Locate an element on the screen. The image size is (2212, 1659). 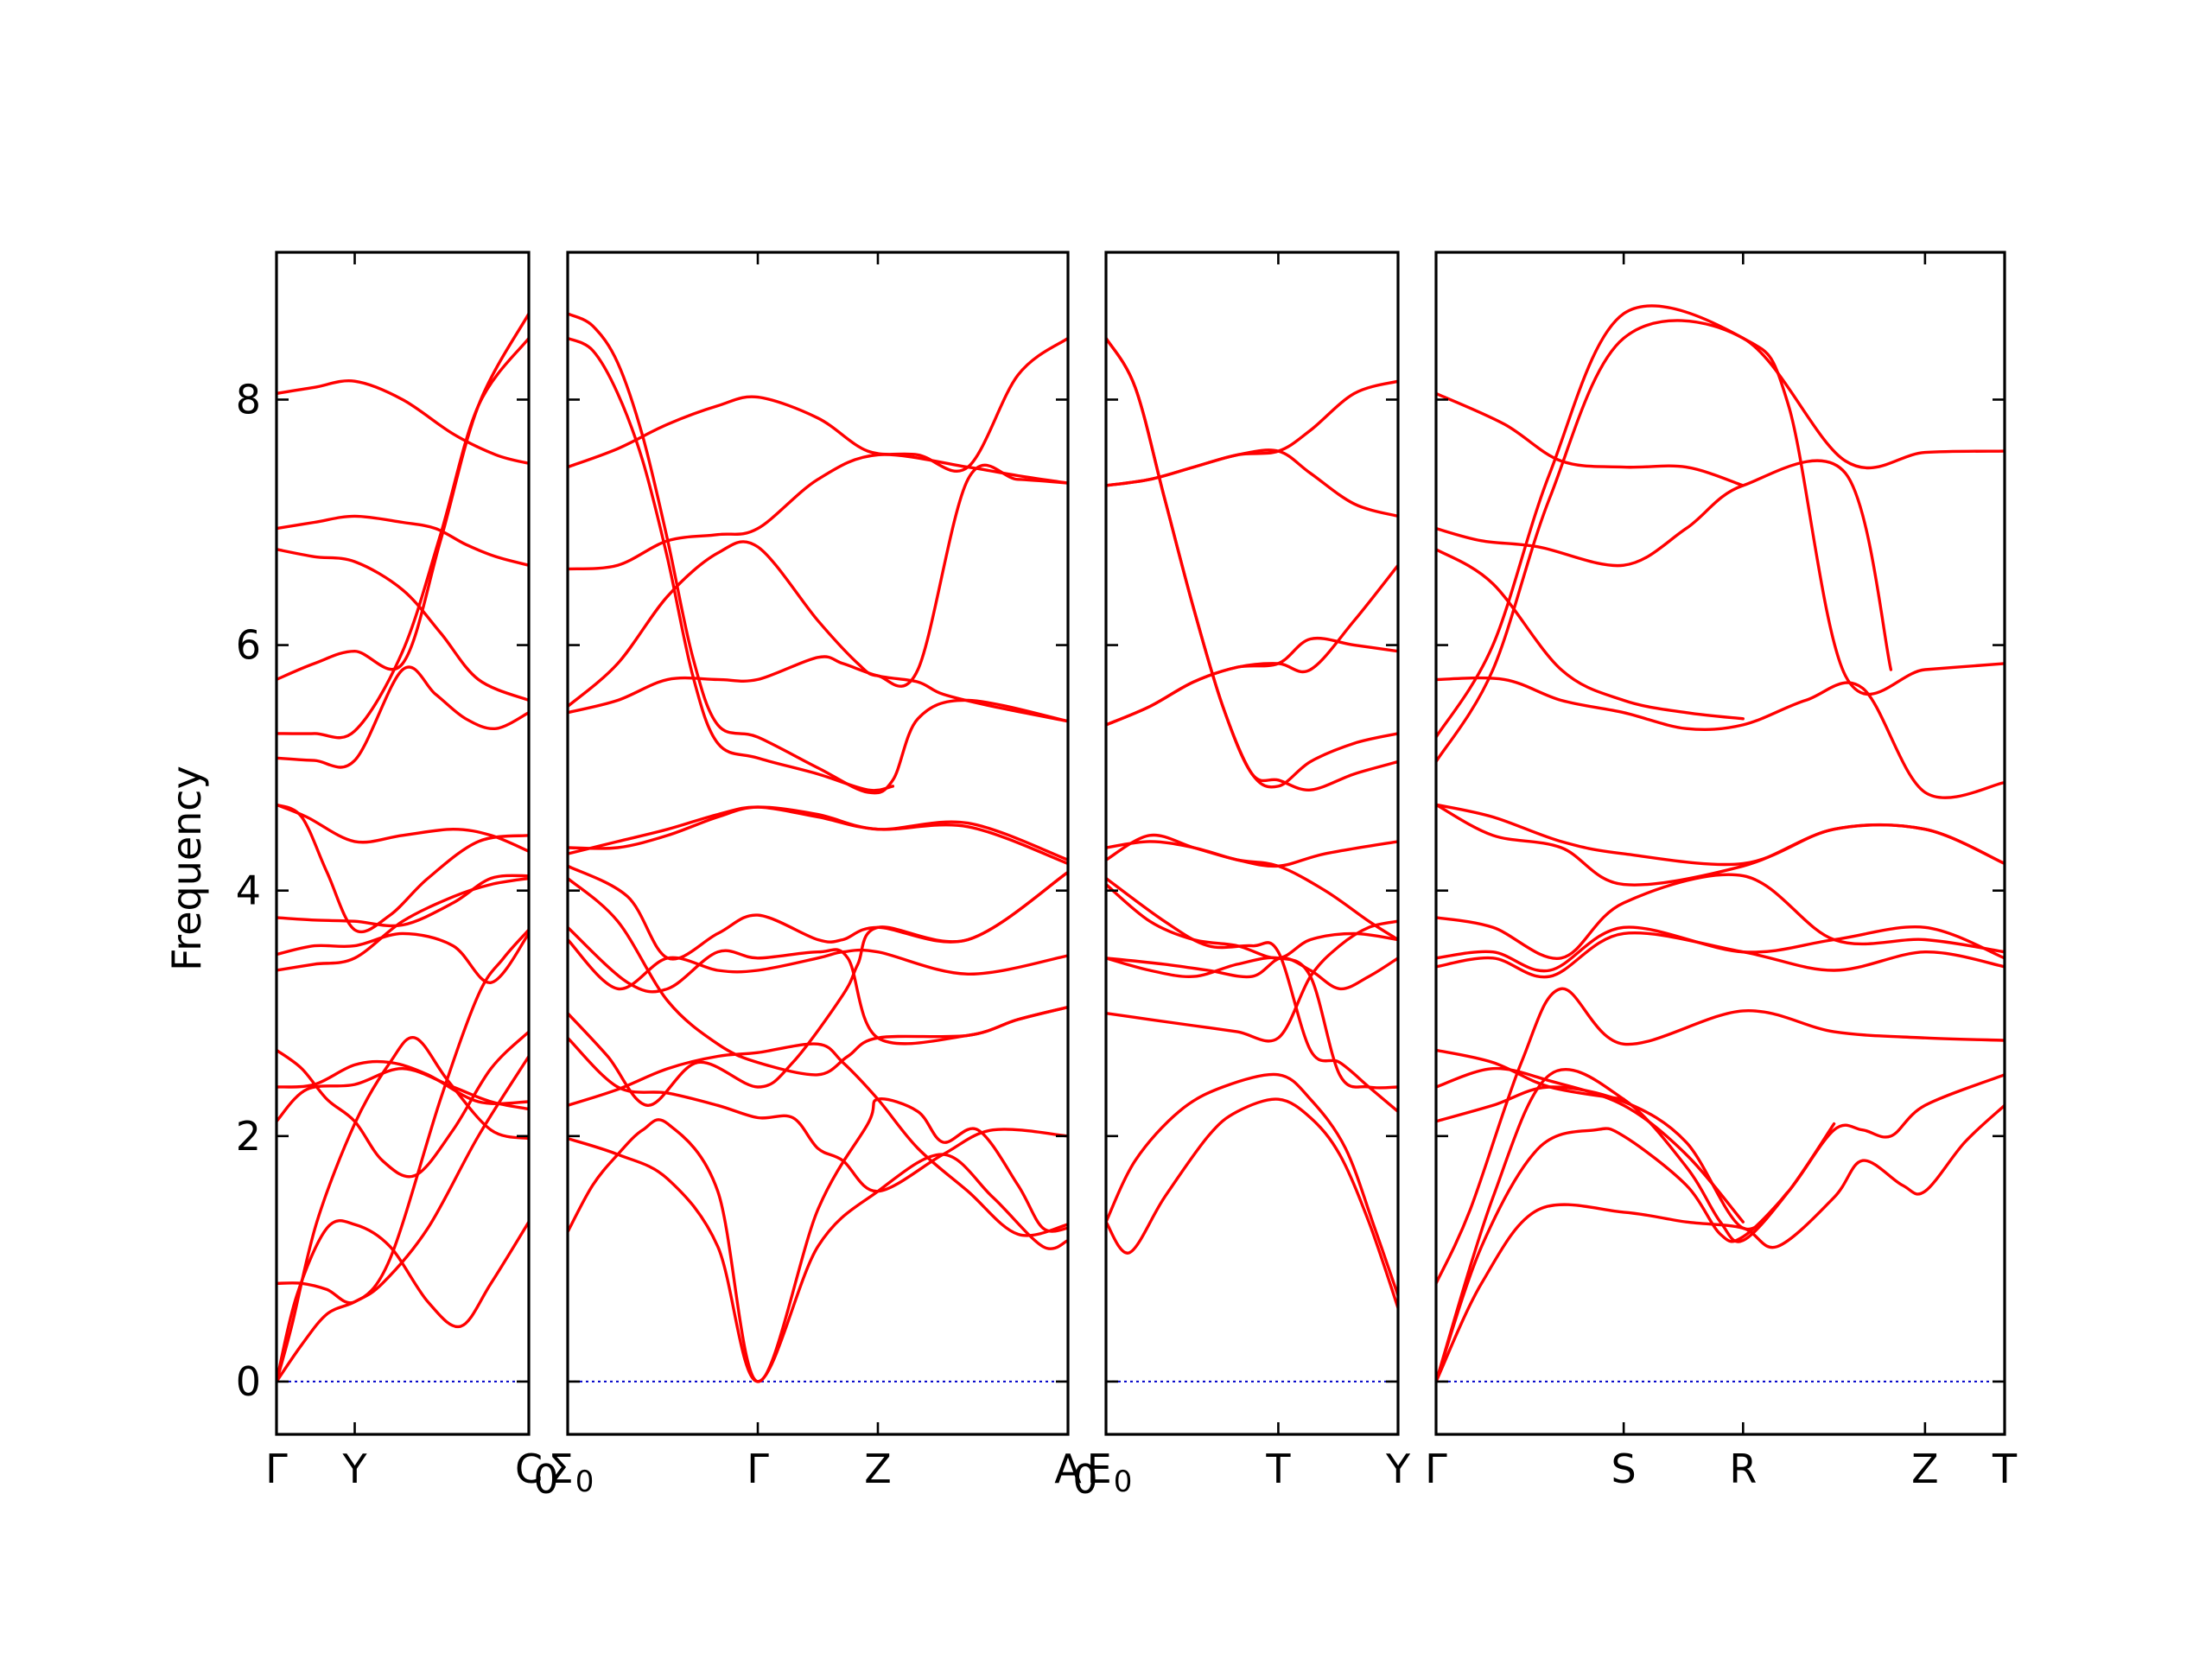
panel-3-bands is located at coordinates (1252, 823).